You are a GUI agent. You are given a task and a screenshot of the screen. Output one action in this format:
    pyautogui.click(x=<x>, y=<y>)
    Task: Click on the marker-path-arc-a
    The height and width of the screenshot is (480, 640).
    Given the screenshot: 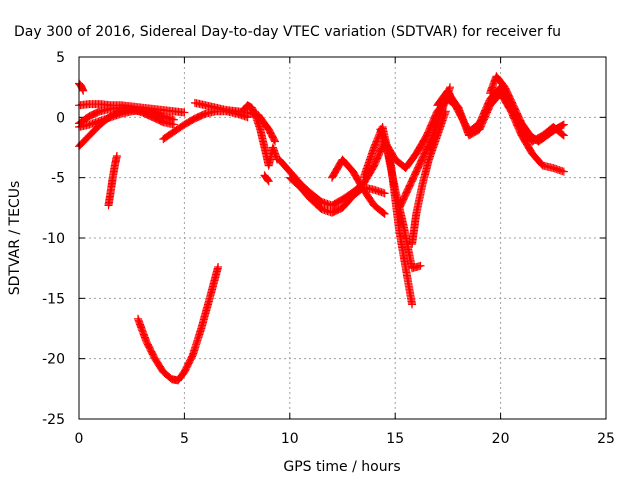 What is the action you would take?
    pyautogui.click(x=81, y=87)
    